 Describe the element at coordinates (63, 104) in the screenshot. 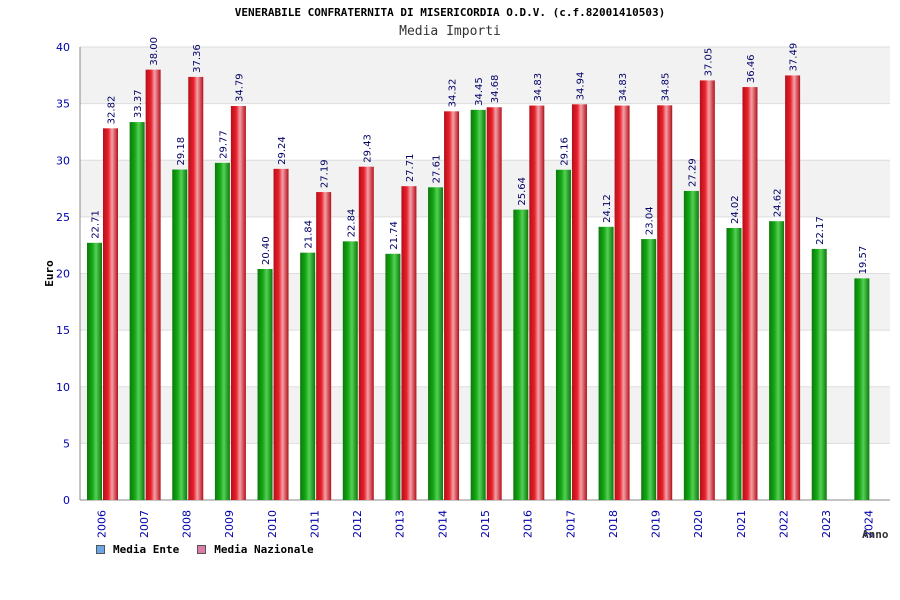

I see `y-tick-label: 35` at that location.